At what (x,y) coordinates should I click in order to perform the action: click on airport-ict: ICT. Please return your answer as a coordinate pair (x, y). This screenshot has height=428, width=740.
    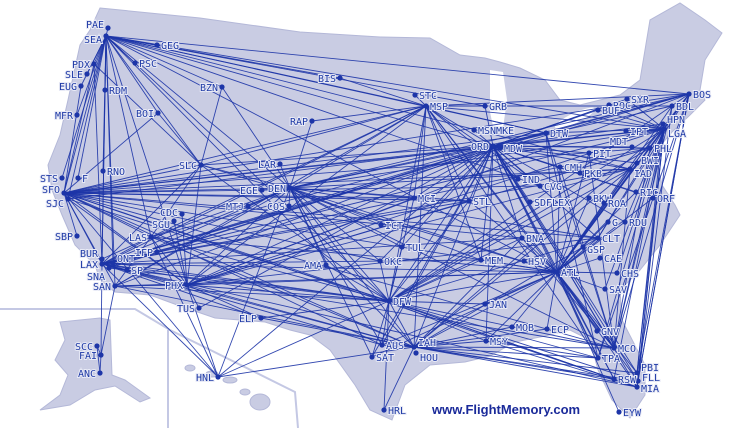
    Looking at the image, I should click on (391, 226).